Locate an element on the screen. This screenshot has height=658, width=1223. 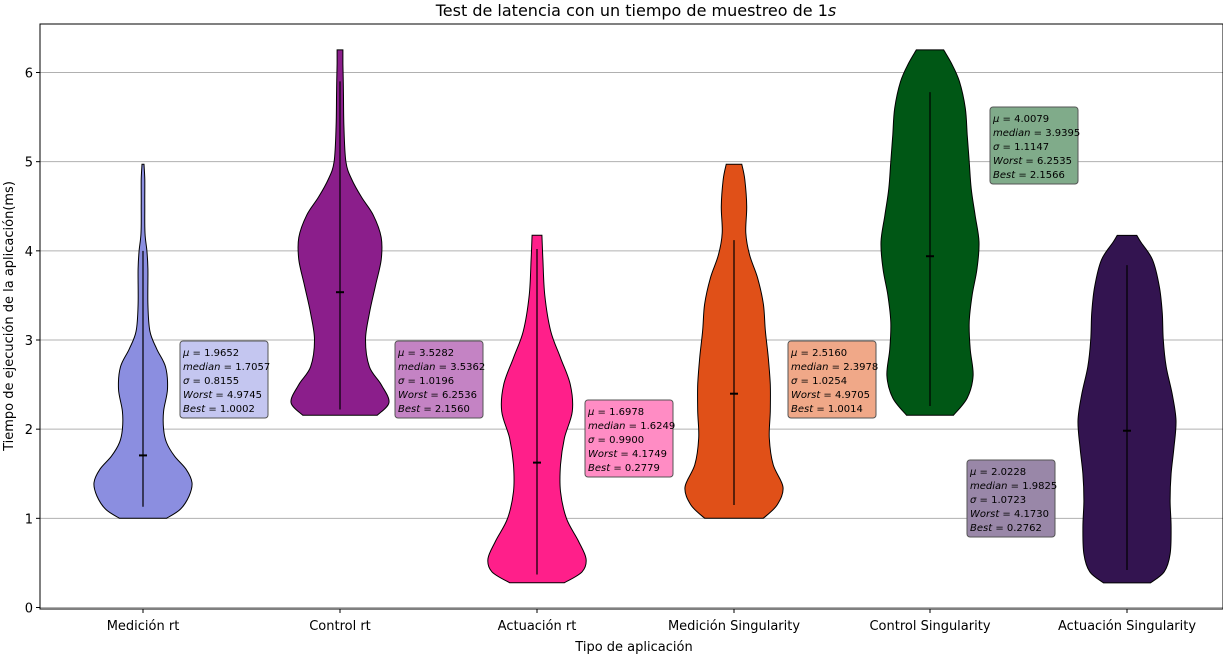
y-axis-label: Tiempo de ejecución de la aplicación(ms) is located at coordinates (9, 316).